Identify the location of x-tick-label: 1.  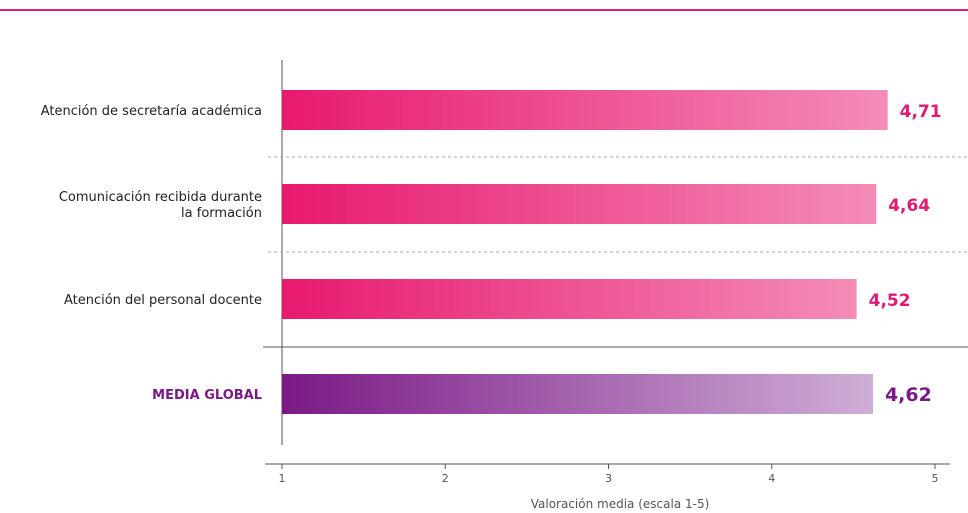
(282, 478).